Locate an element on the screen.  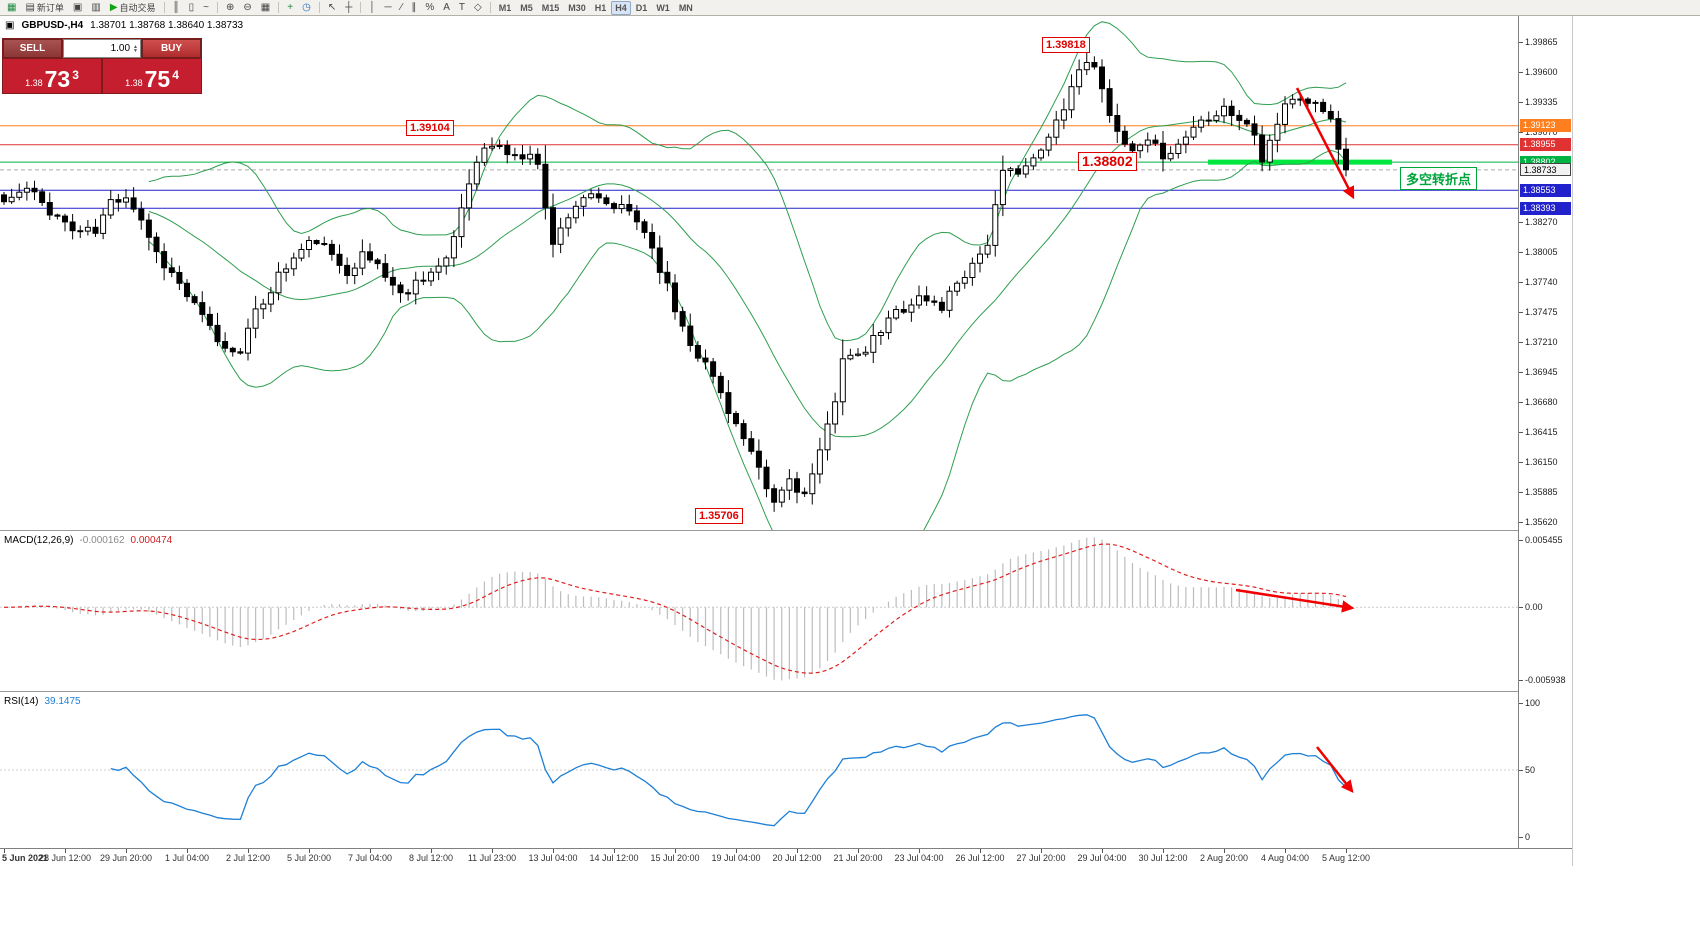
trendline-button: ∕ is located at coordinates (402, 8).